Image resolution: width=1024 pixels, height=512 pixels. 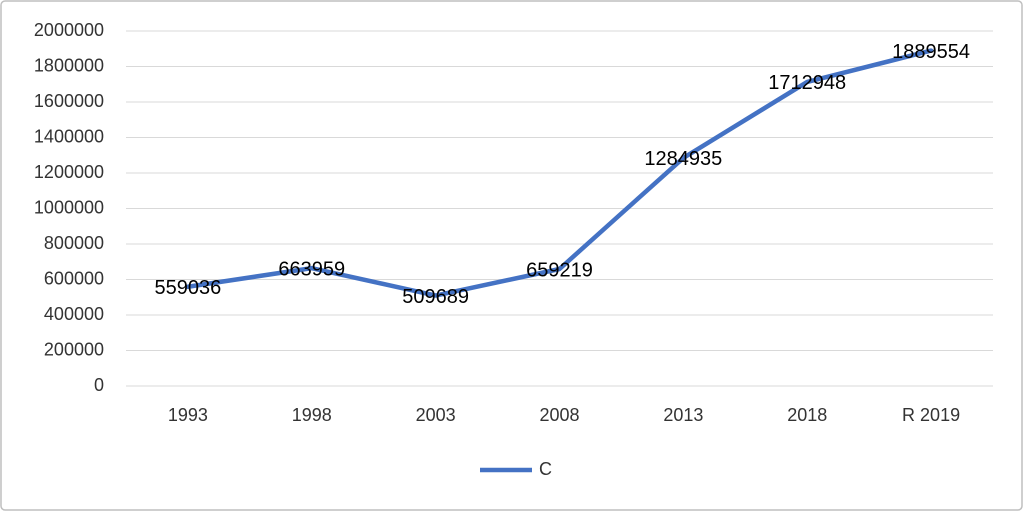 I want to click on y-tick-label: 400000, so click(x=74, y=314).